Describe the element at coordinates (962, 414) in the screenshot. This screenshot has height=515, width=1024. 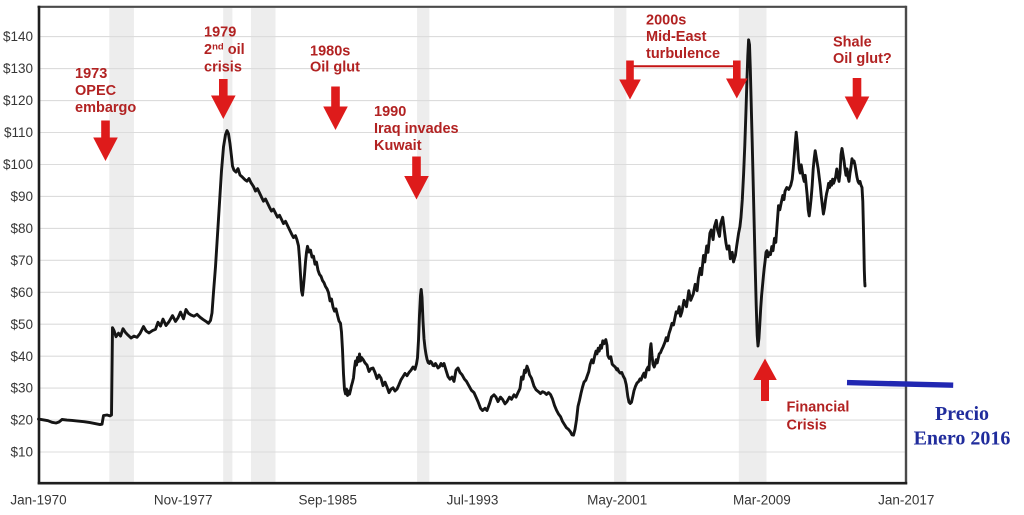
I see `svg-text: Precio` at that location.